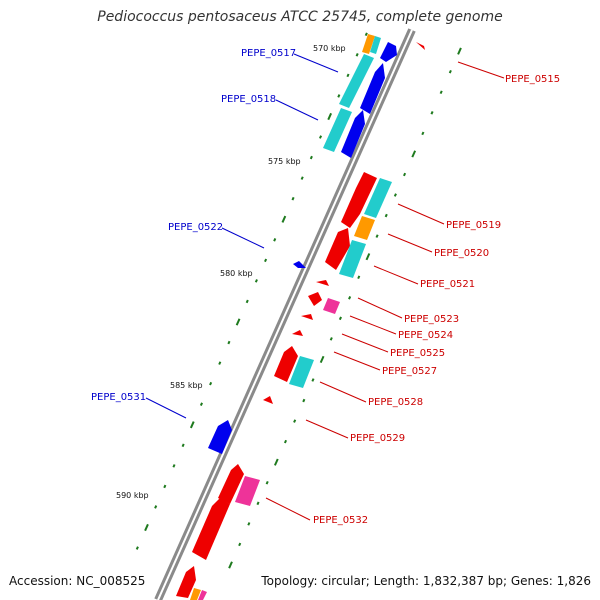  Describe the element at coordinates (329, 48) in the screenshot. I see `scale-label: 570 kbp` at that location.